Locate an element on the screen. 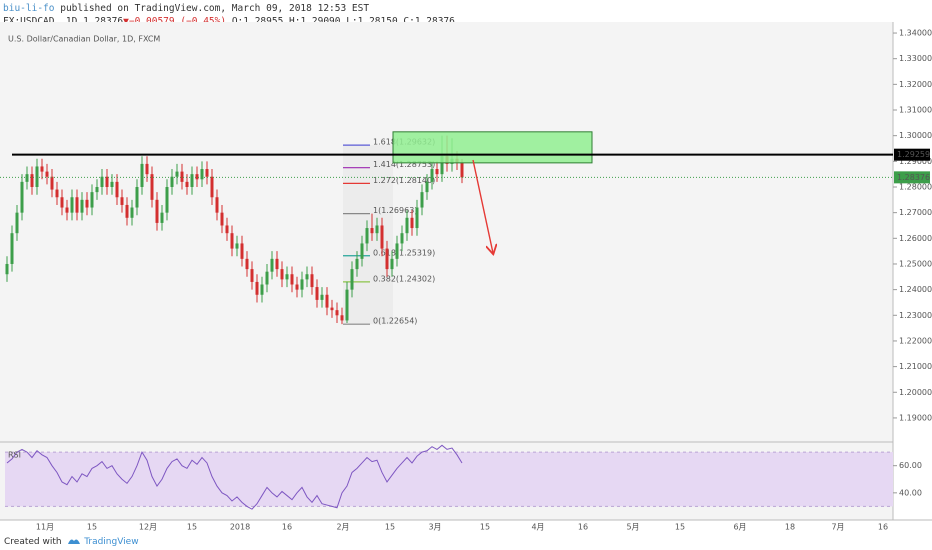 Image resolution: width=932 pixels, height=550 pixels. change: −0.00579 (−0.45%) is located at coordinates (177, 21).